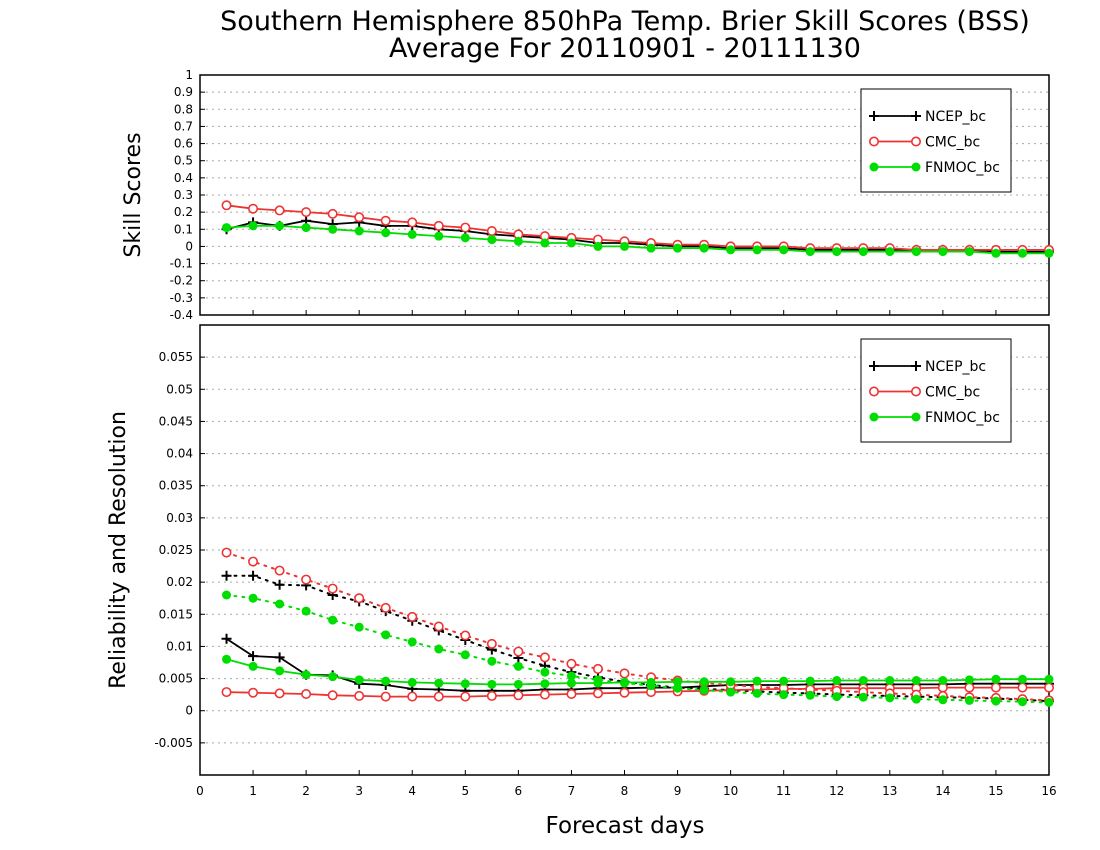 The width and height of the screenshot is (1100, 850). I want to click on top-y-tick-label: -0.2, so click(181, 281).